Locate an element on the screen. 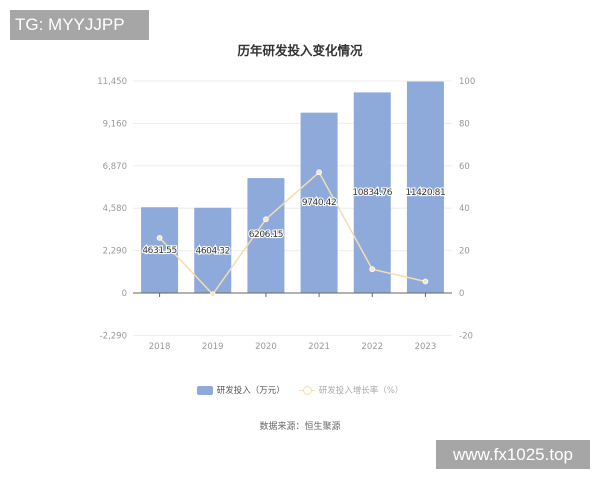 This screenshot has height=480, width=600. legend-line-swatch-icon is located at coordinates (306, 390).